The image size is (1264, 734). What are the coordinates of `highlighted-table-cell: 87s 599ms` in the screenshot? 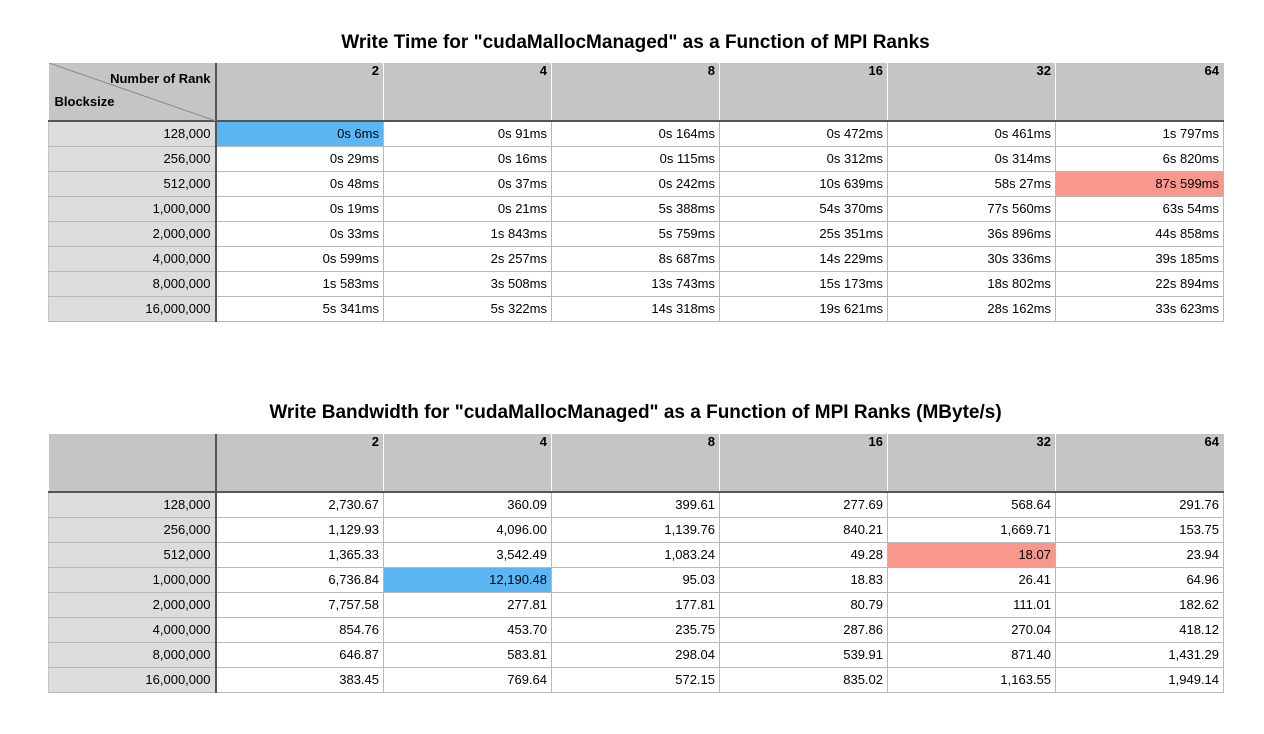 It's located at (1139, 183).